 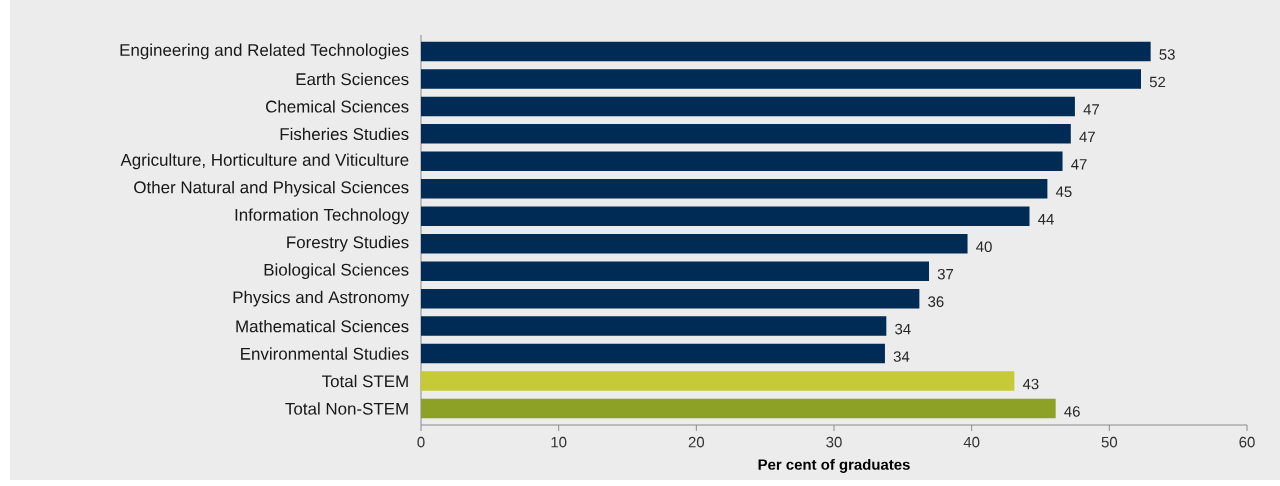 What do you see at coordinates (322, 216) in the screenshot?
I see `y-tick-label: Information Technology` at bounding box center [322, 216].